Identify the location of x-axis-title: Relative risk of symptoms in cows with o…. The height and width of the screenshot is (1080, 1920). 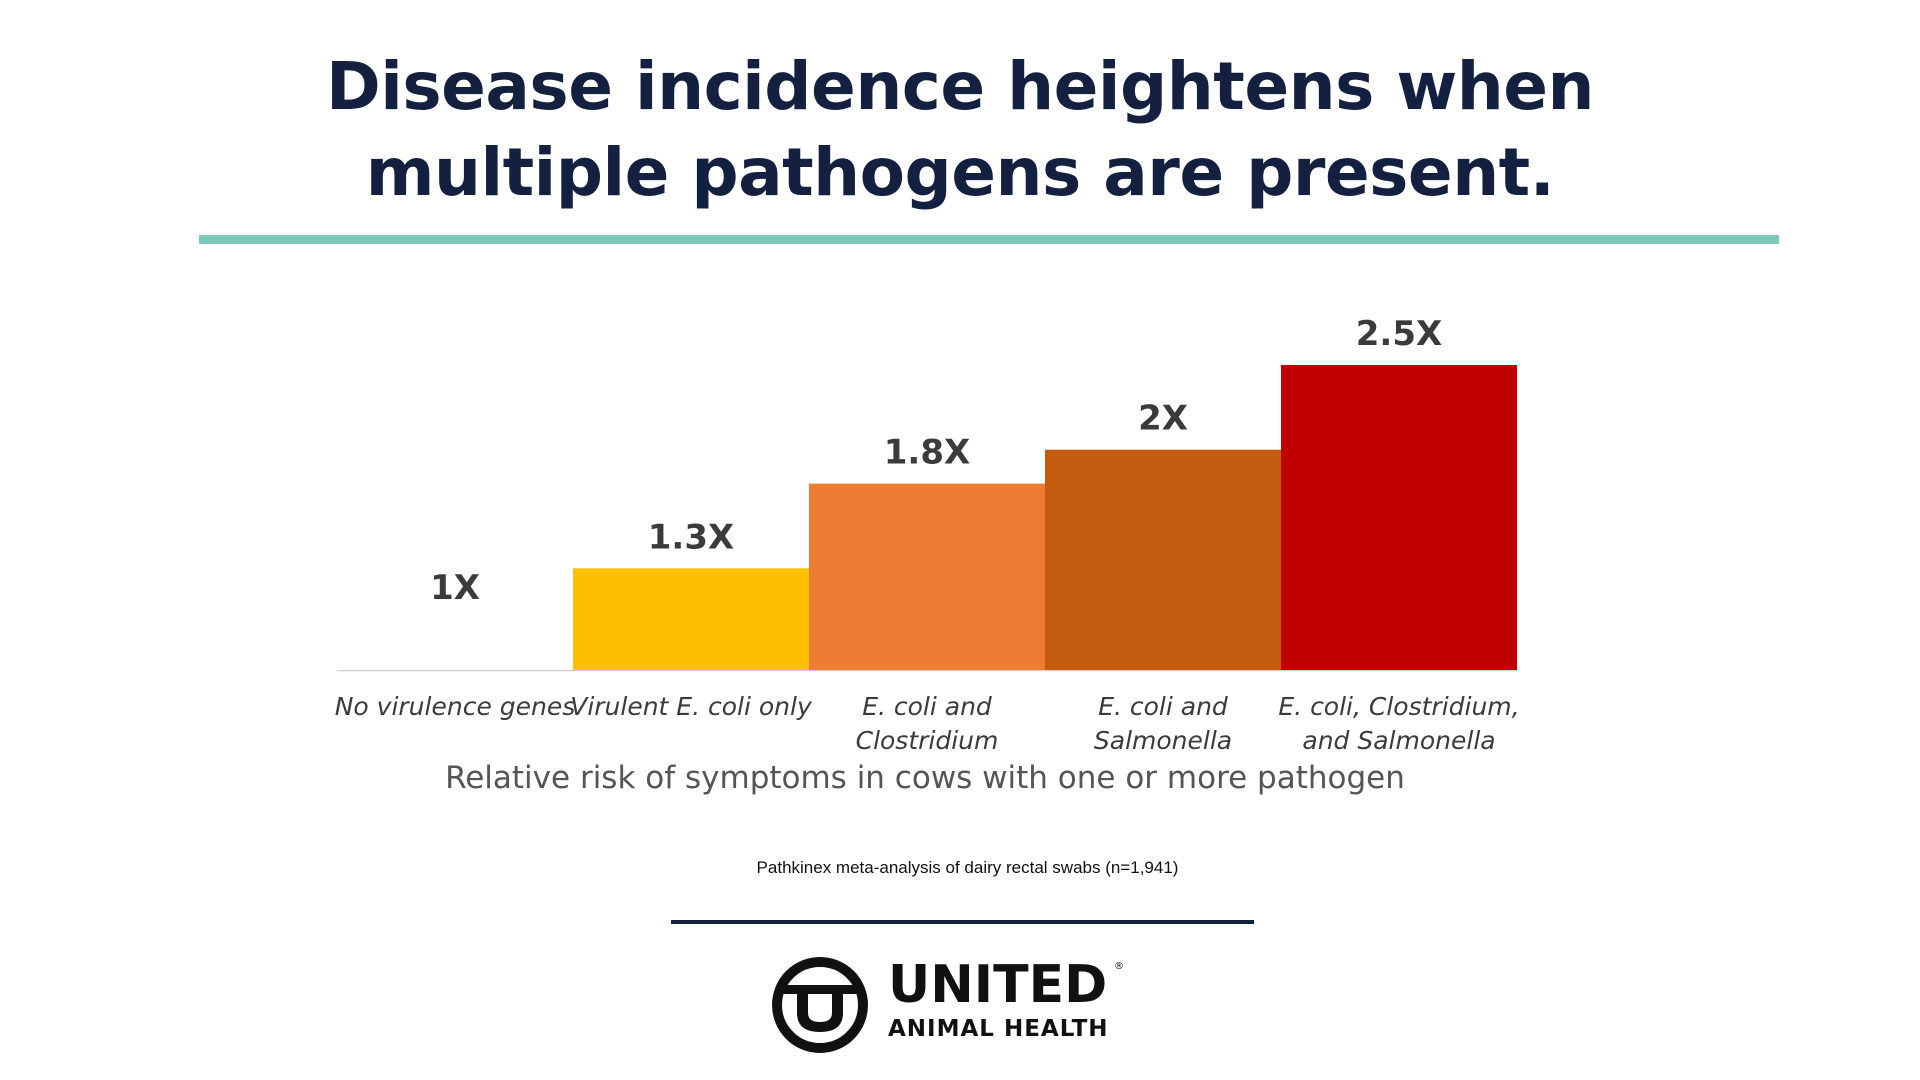
(925, 778).